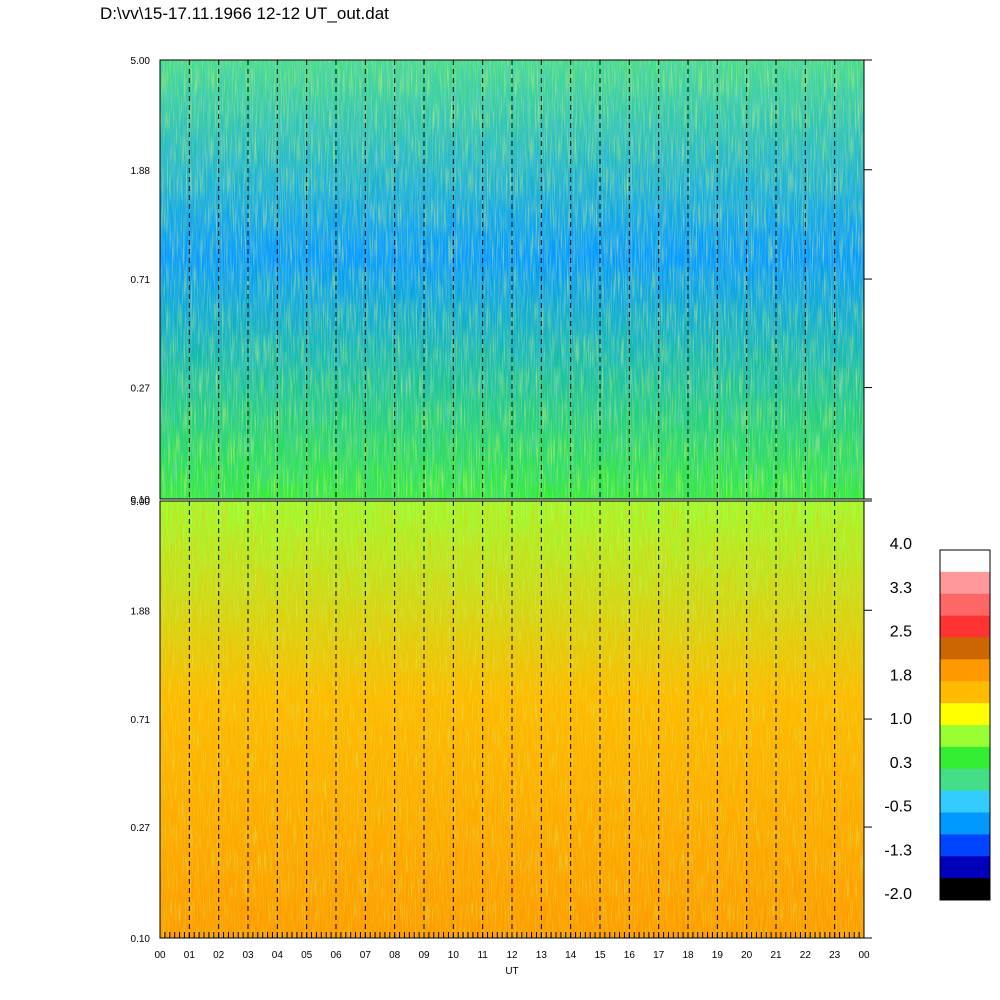  Describe the element at coordinates (901, 632) in the screenshot. I see `colorbar-label: 2.5` at that location.